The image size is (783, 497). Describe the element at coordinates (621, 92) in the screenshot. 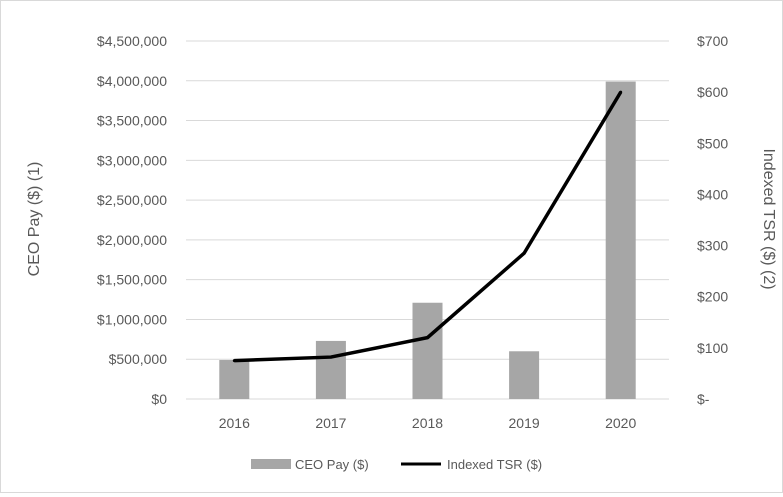

I see `point-indexed-tsr-2020` at that location.